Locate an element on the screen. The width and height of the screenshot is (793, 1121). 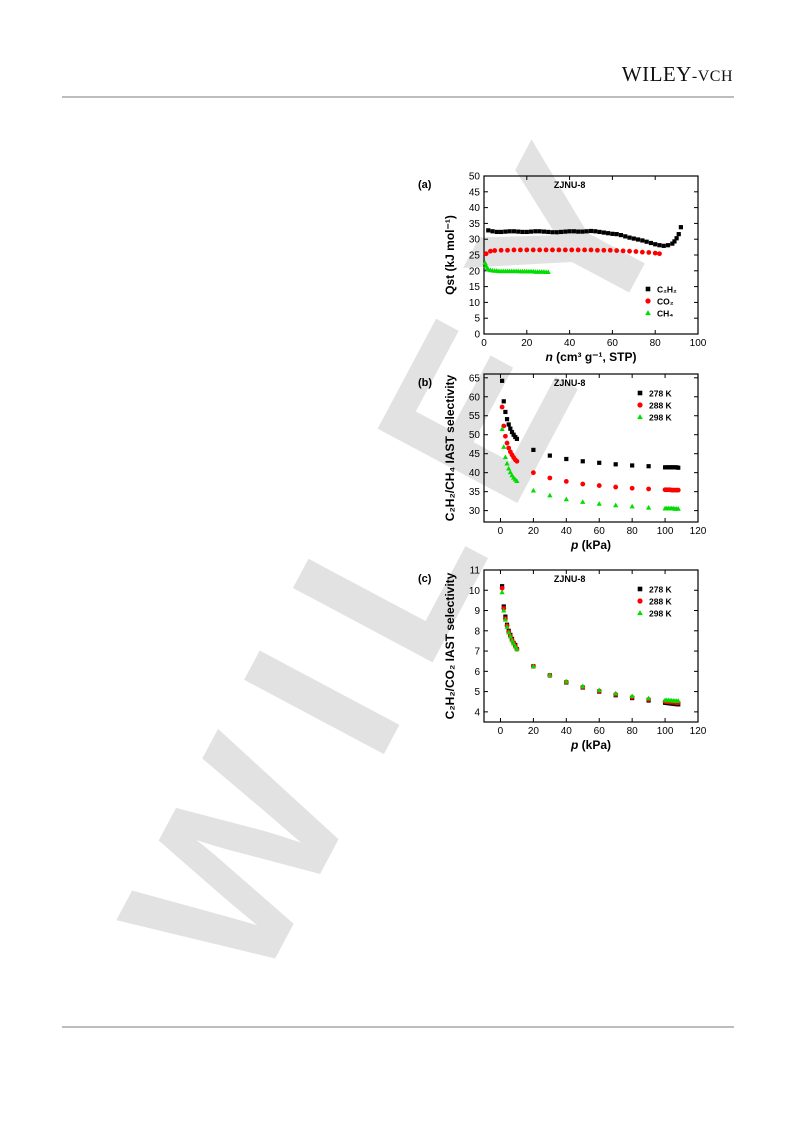
y-axis-label: C₂H₂/CH₄ IAST selectivity is located at coordinates (450, 447).